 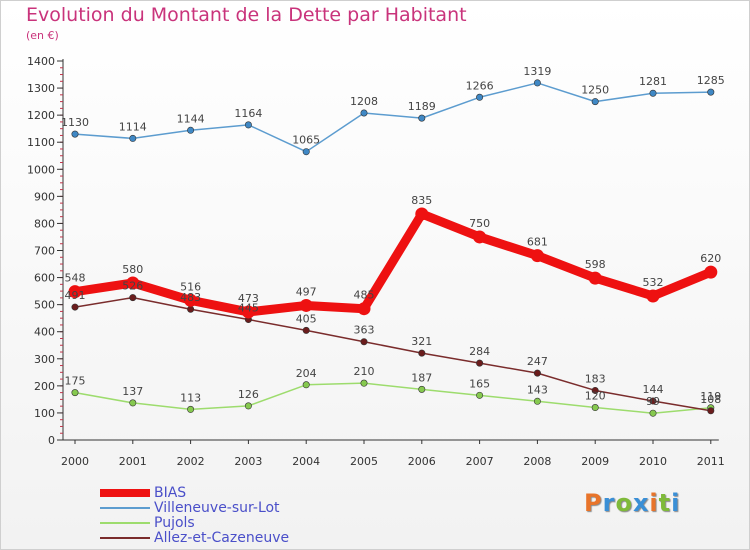 What do you see at coordinates (595, 396) in the screenshot?
I see `data-label-pujols: 120` at bounding box center [595, 396].